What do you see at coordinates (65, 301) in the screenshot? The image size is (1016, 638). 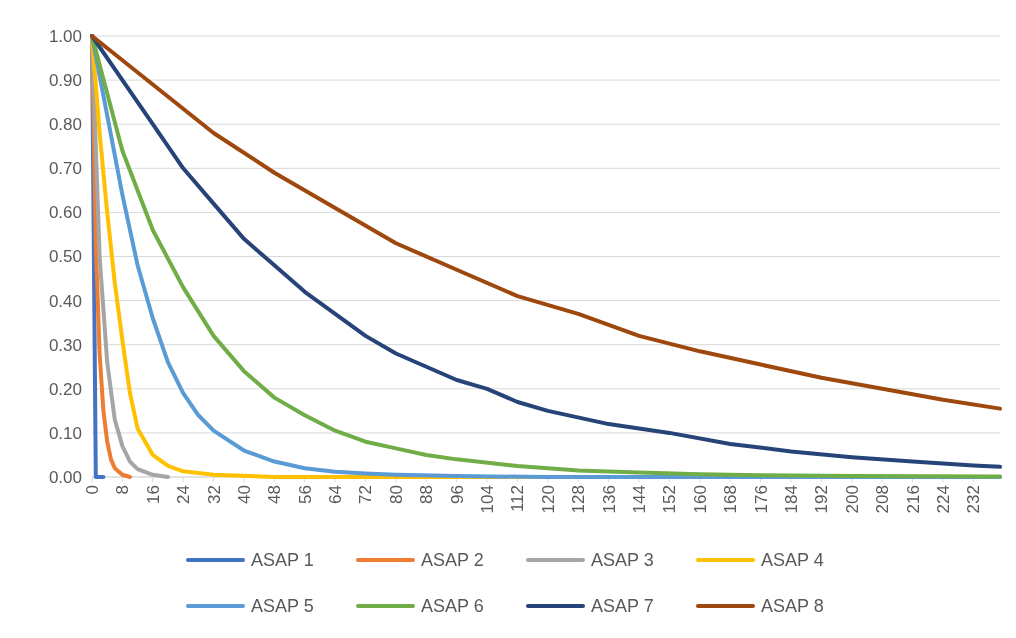 I see `y-tick-label: 0.40` at bounding box center [65, 301].